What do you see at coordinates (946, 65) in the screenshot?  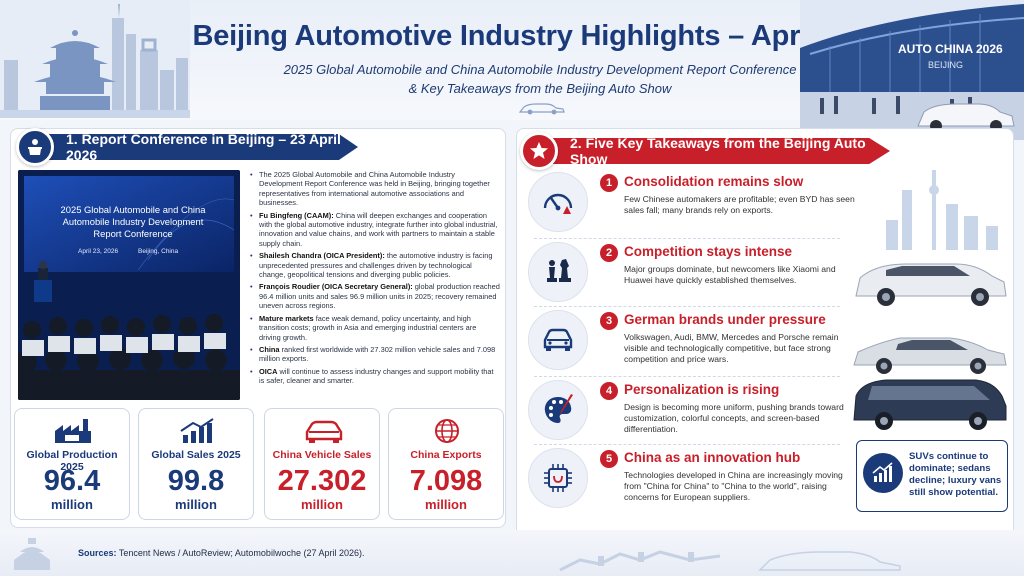 I see `auto-show-city: BEIJING` at bounding box center [946, 65].